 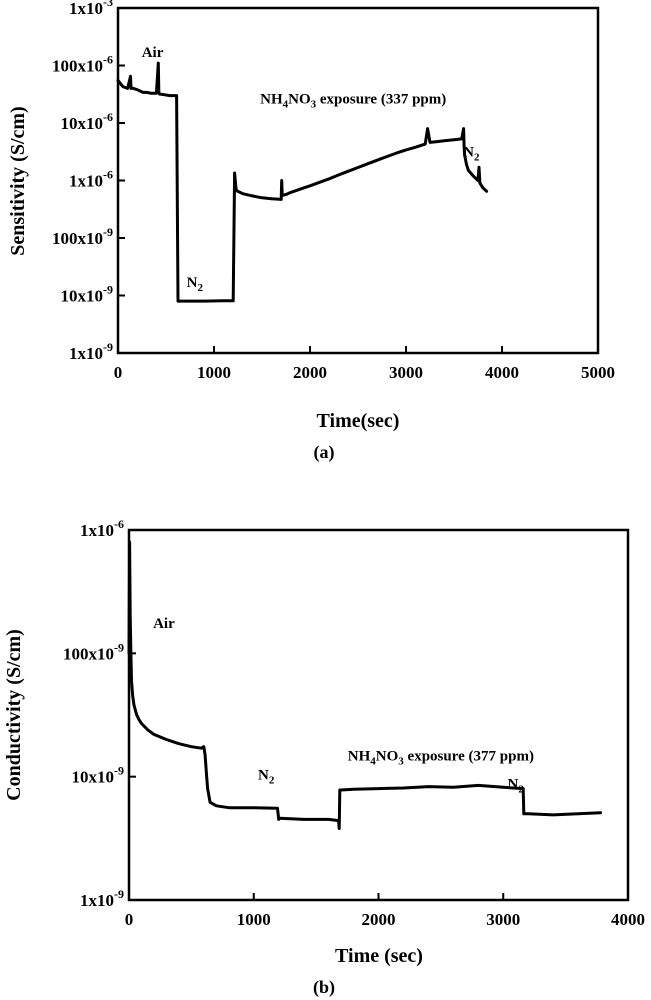 I want to click on chart-b-x-axis-label: Time (sec), so click(x=379, y=956).